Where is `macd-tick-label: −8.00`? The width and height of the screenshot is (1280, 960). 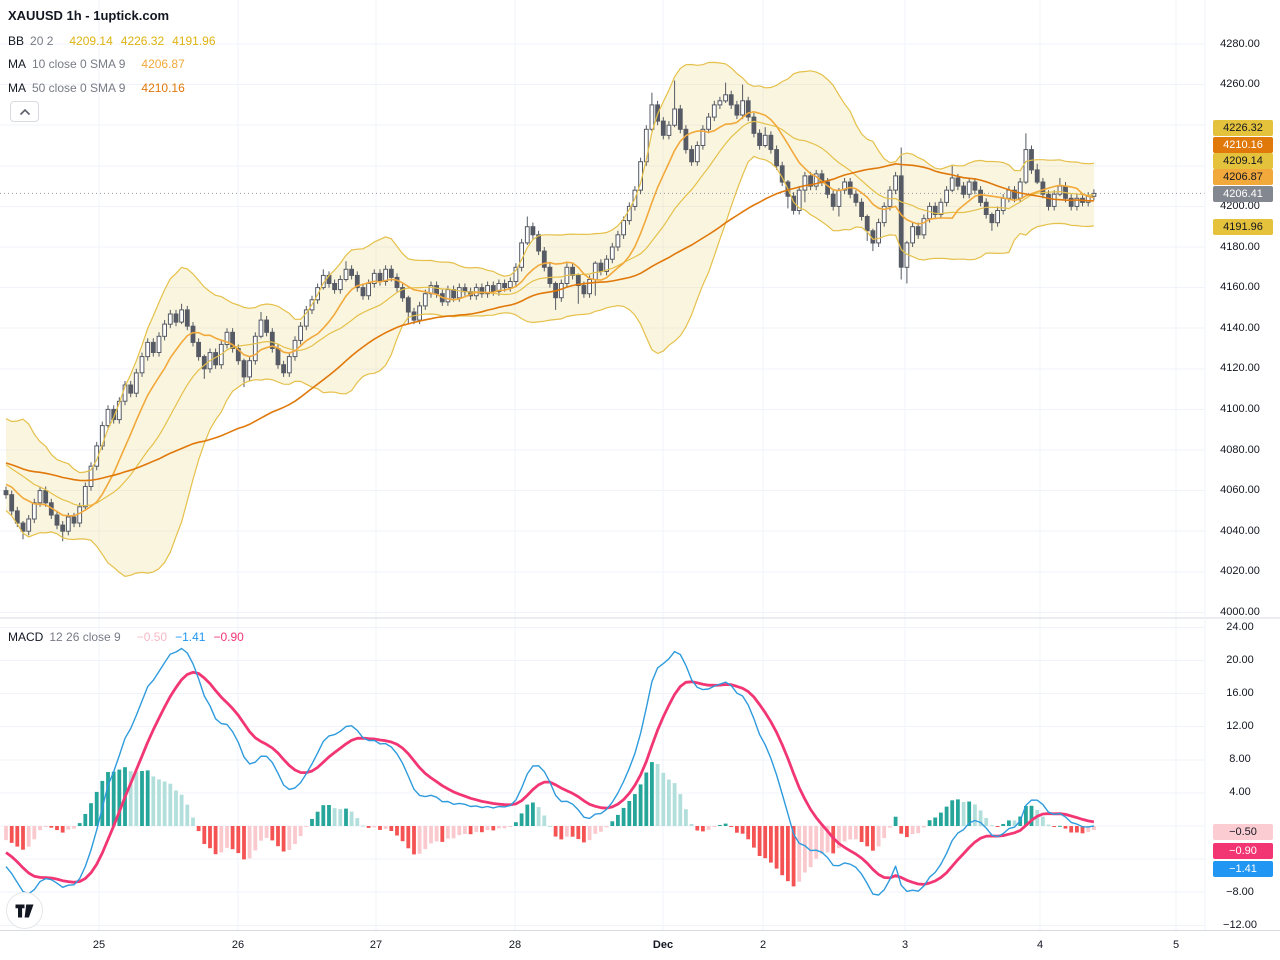
macd-tick-label: −8.00 is located at coordinates (1240, 891).